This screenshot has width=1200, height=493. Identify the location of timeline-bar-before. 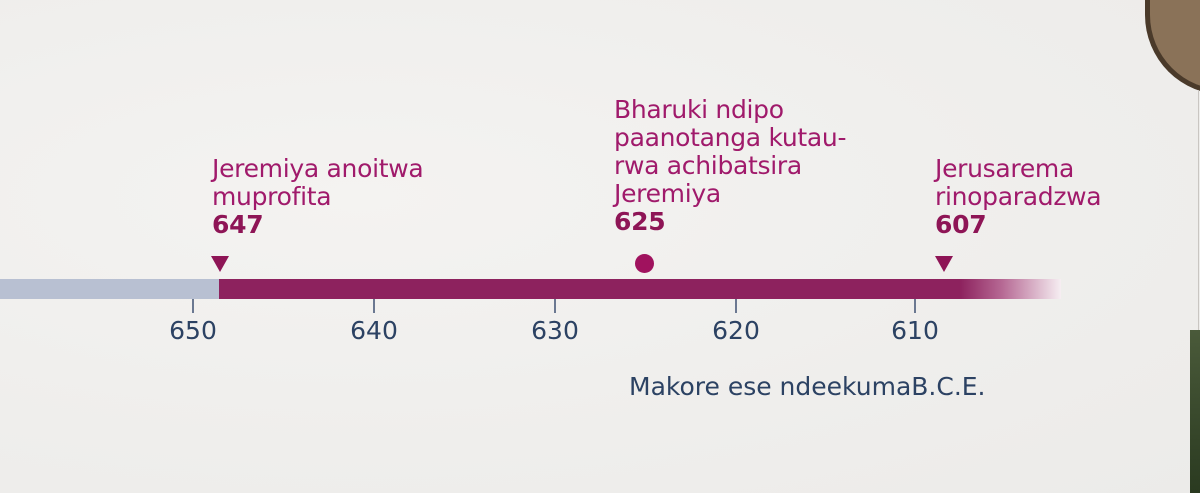
(109, 289).